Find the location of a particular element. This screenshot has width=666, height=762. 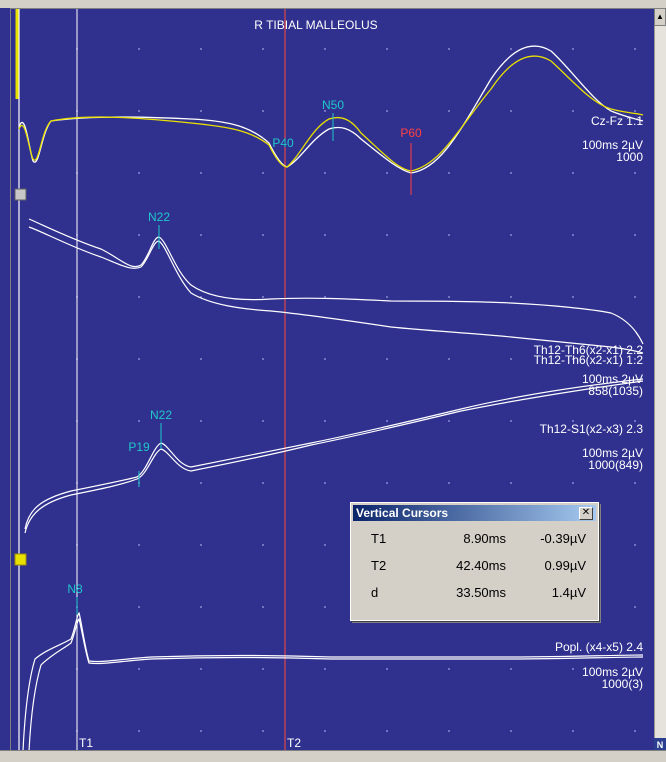

scroll-up-arrow-icon: ▲ is located at coordinates (660, 17).